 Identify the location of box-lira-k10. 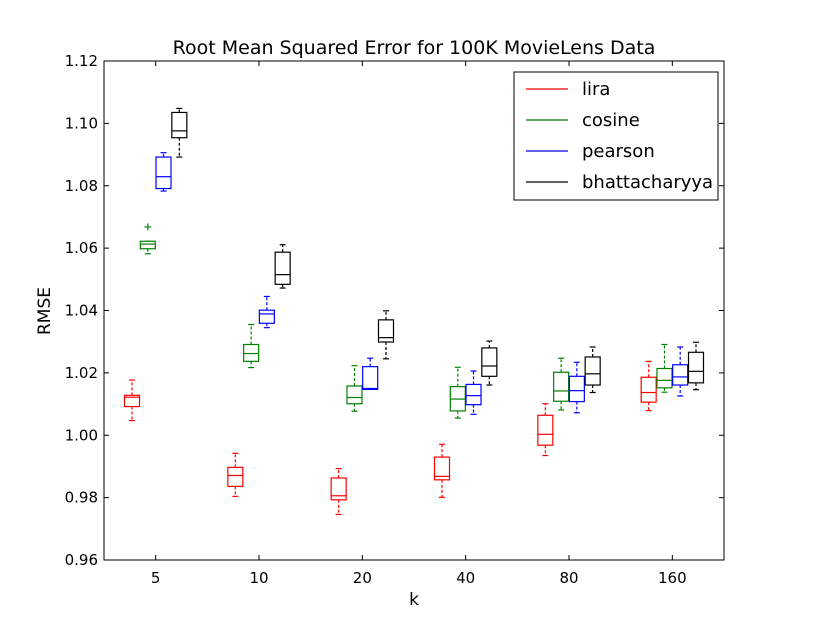
(235, 474).